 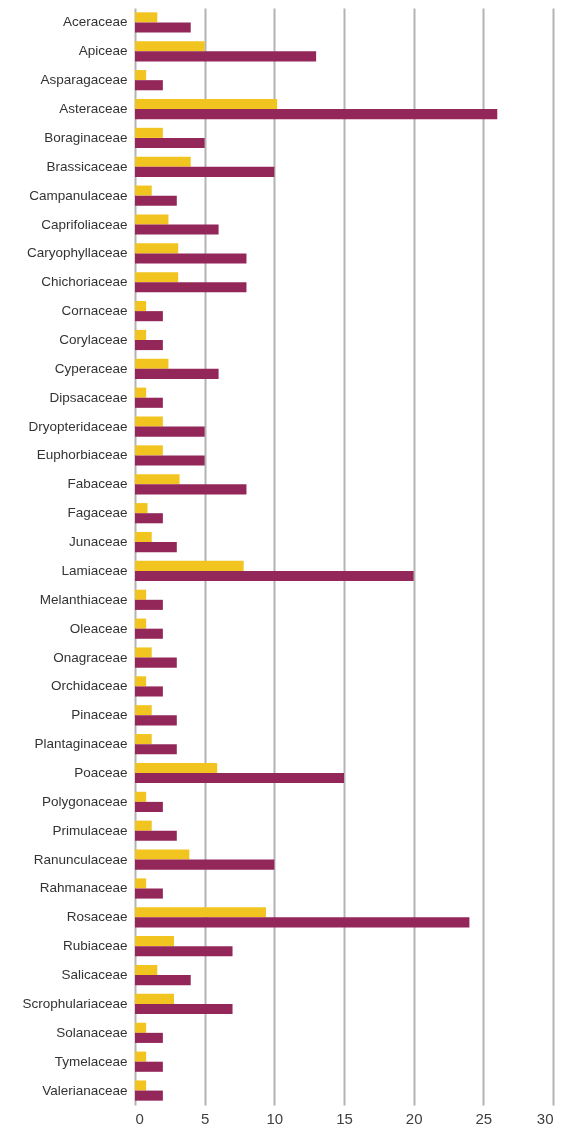 I want to click on y-tick-label: Asparagaceae, so click(x=84, y=80).